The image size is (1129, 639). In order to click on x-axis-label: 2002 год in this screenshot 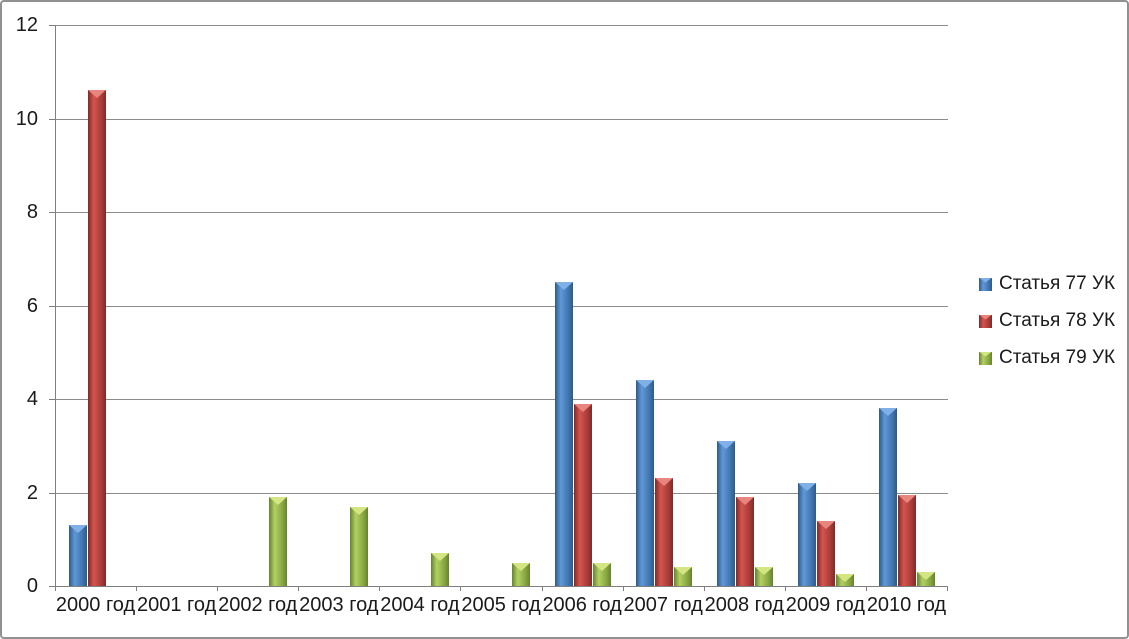, I will do `click(258, 605)`.